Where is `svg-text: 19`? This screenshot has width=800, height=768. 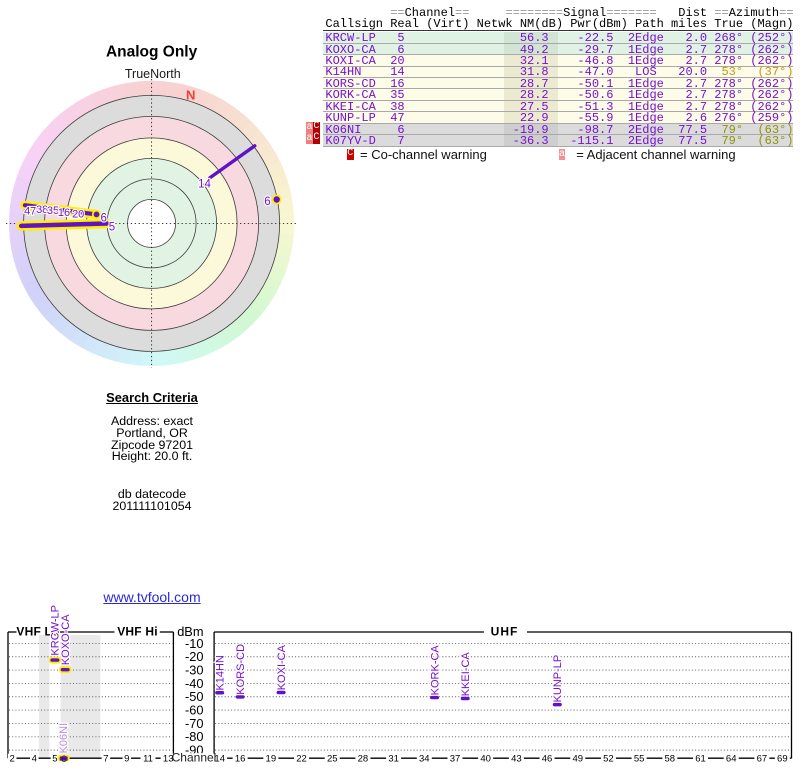
svg-text: 19 is located at coordinates (271, 759).